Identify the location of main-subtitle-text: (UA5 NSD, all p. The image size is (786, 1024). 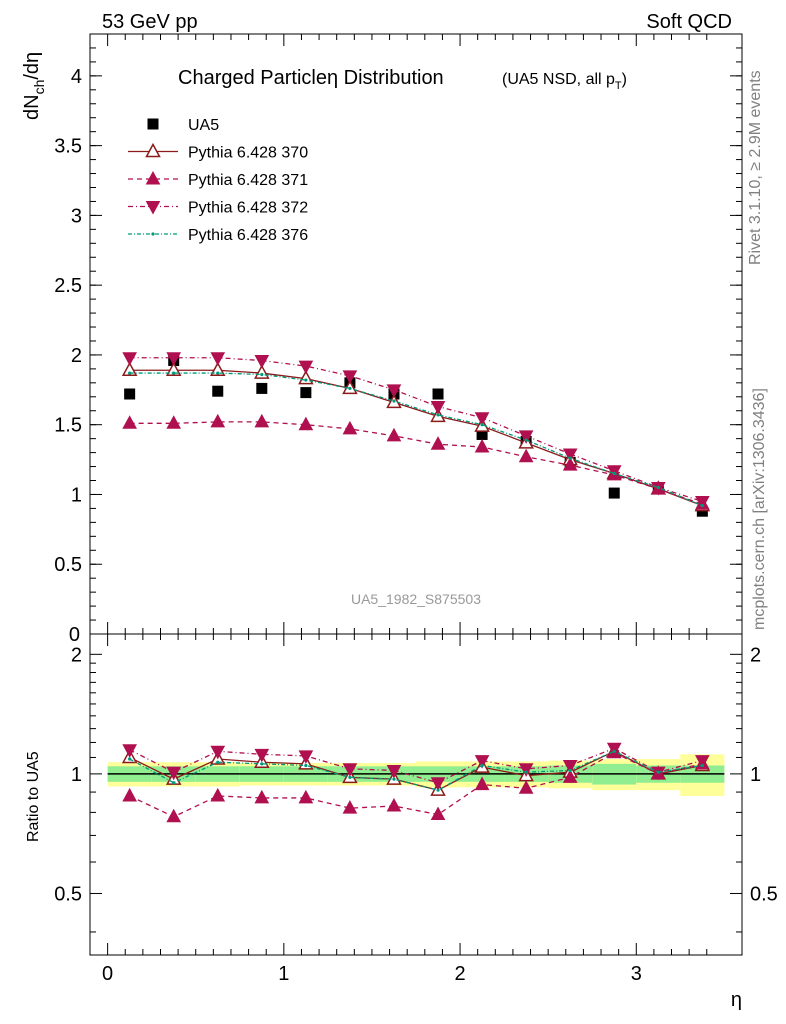
(558, 79).